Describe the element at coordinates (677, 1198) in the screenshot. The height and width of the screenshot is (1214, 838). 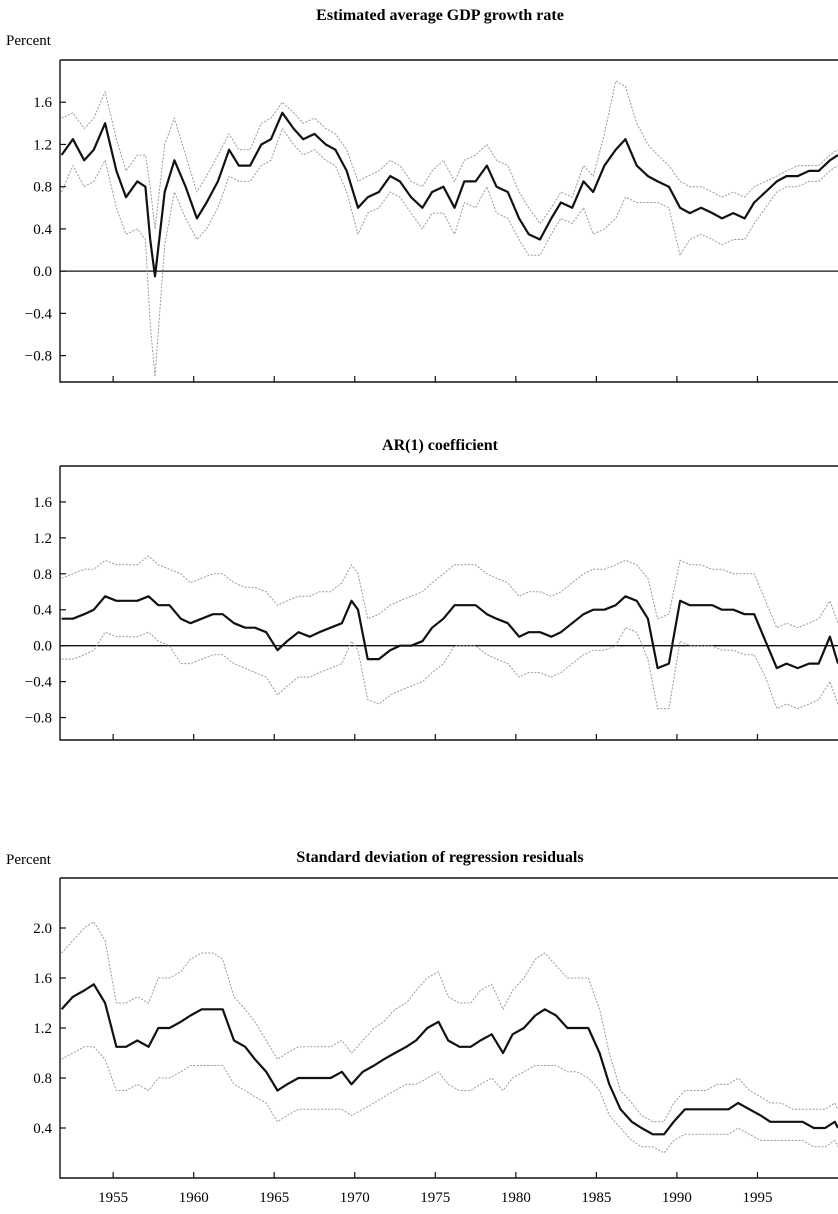
I see `x-tick-label: 1990` at that location.